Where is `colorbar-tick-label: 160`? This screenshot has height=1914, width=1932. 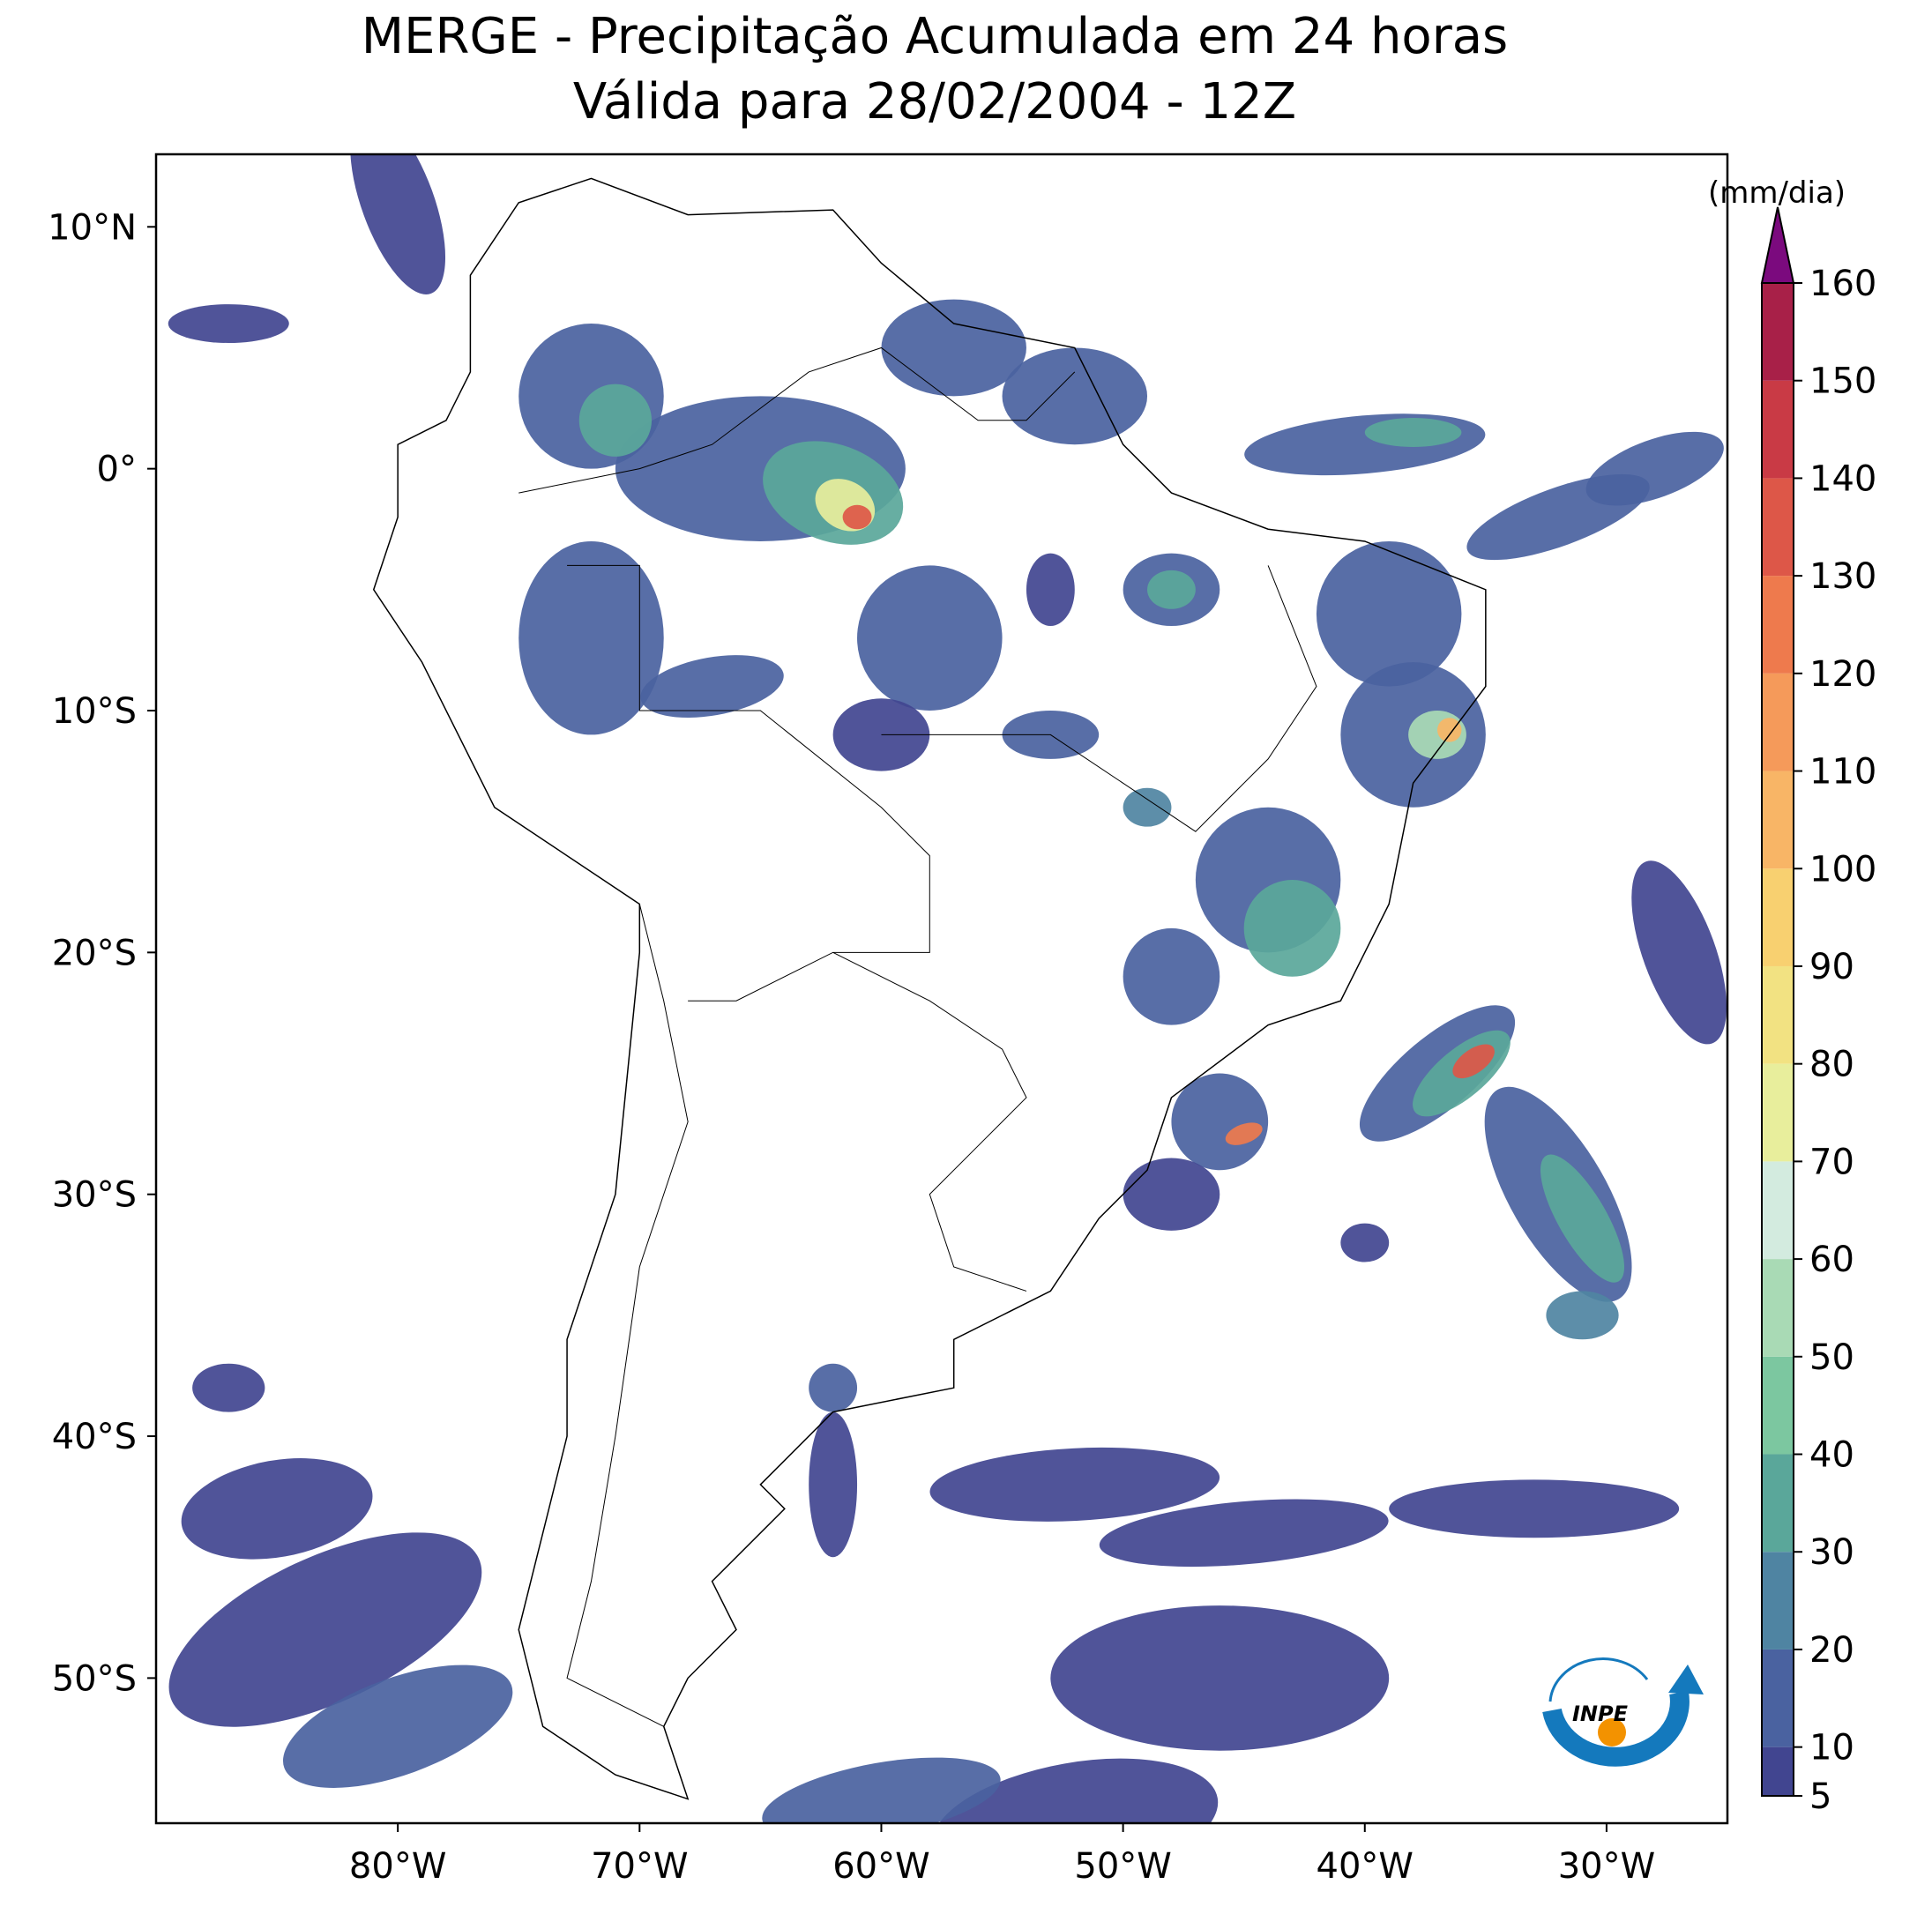 colorbar-tick-label: 160 is located at coordinates (1843, 284).